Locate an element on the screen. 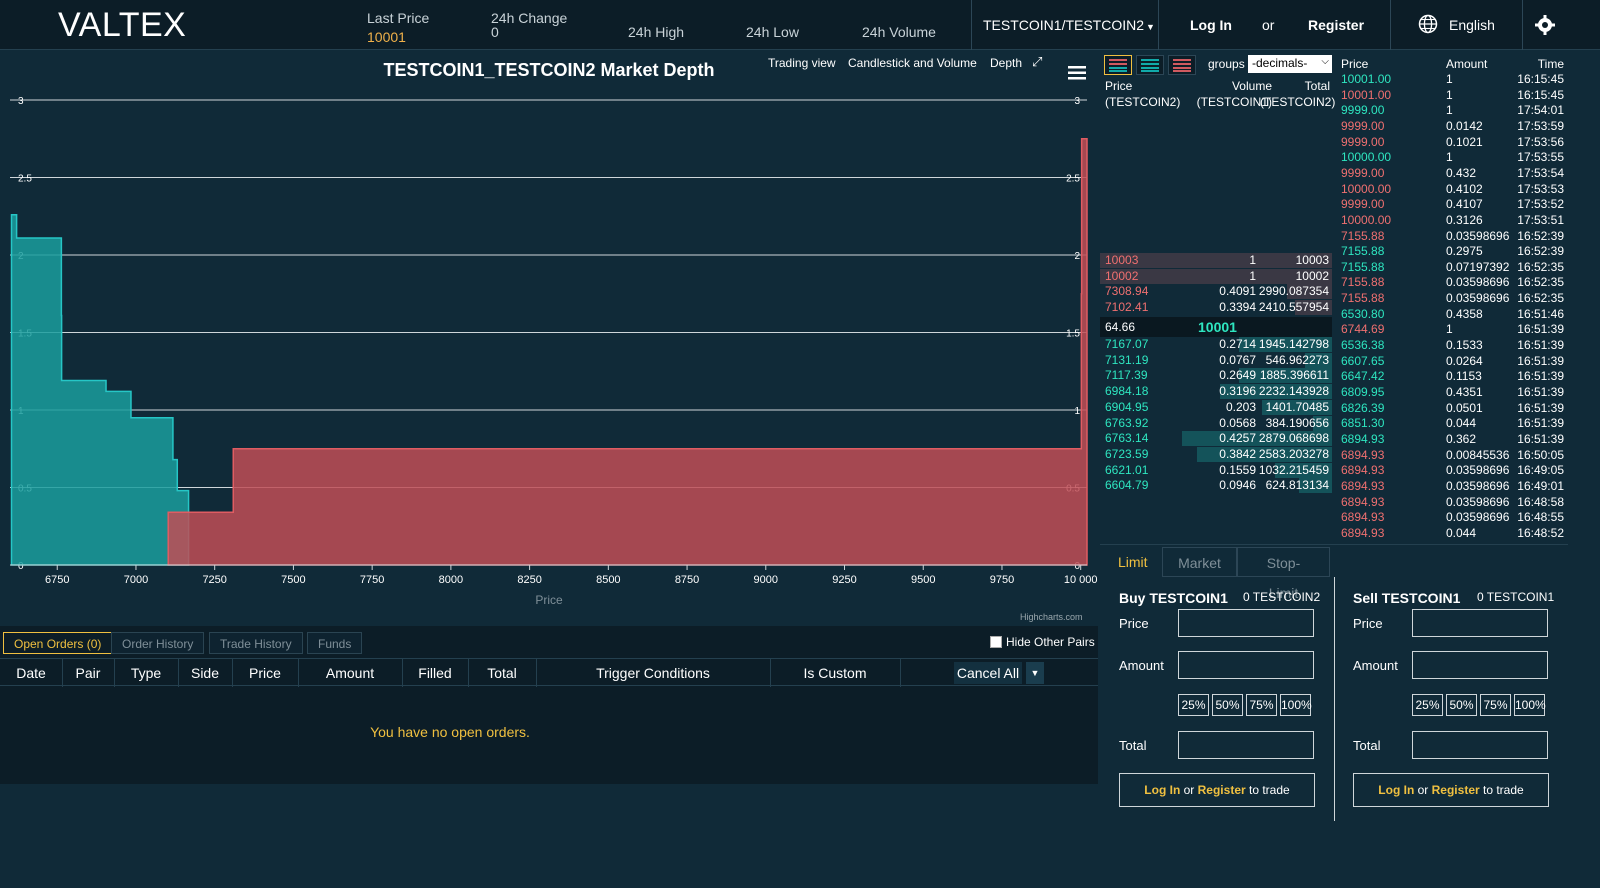 The image size is (1600, 888). cancel-all-button: Cancel All is located at coordinates (988, 673).